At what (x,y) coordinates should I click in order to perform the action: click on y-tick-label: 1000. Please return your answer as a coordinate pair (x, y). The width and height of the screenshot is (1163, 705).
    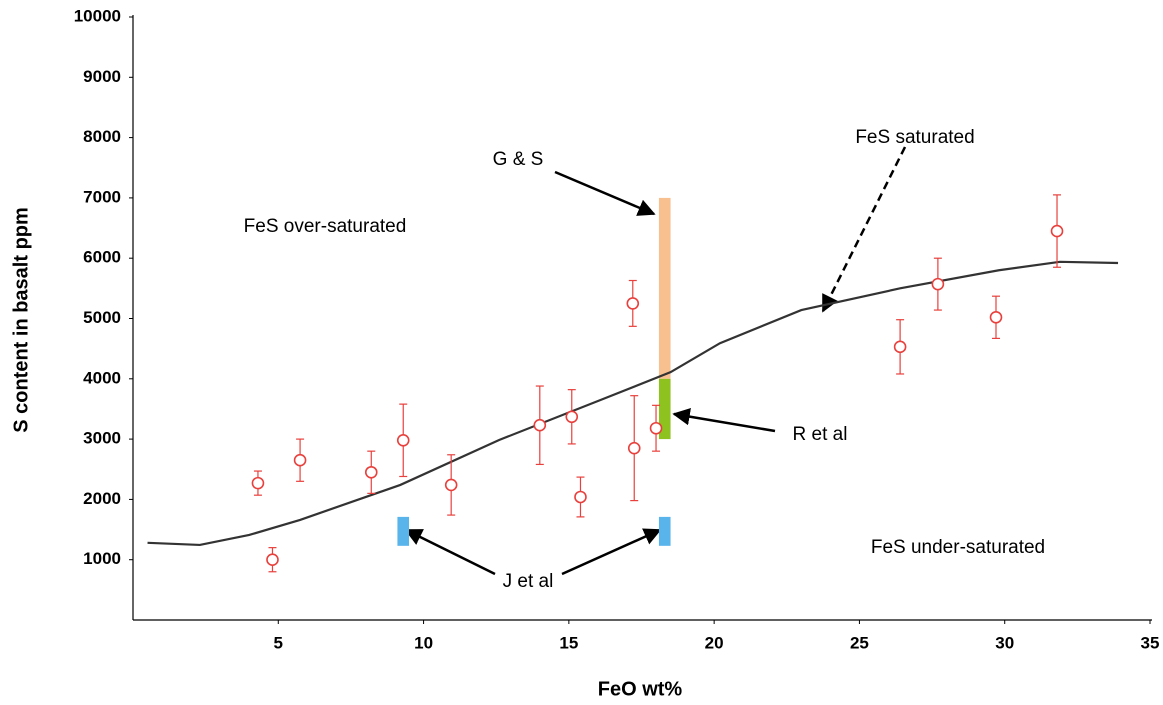
    Looking at the image, I should click on (102, 558).